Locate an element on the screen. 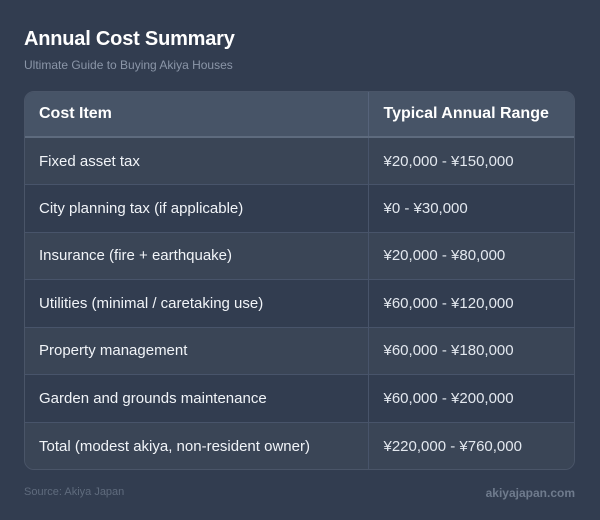  table-row: Fixed asset tax ¥20,000 - ¥150,000 is located at coordinates (299, 161).